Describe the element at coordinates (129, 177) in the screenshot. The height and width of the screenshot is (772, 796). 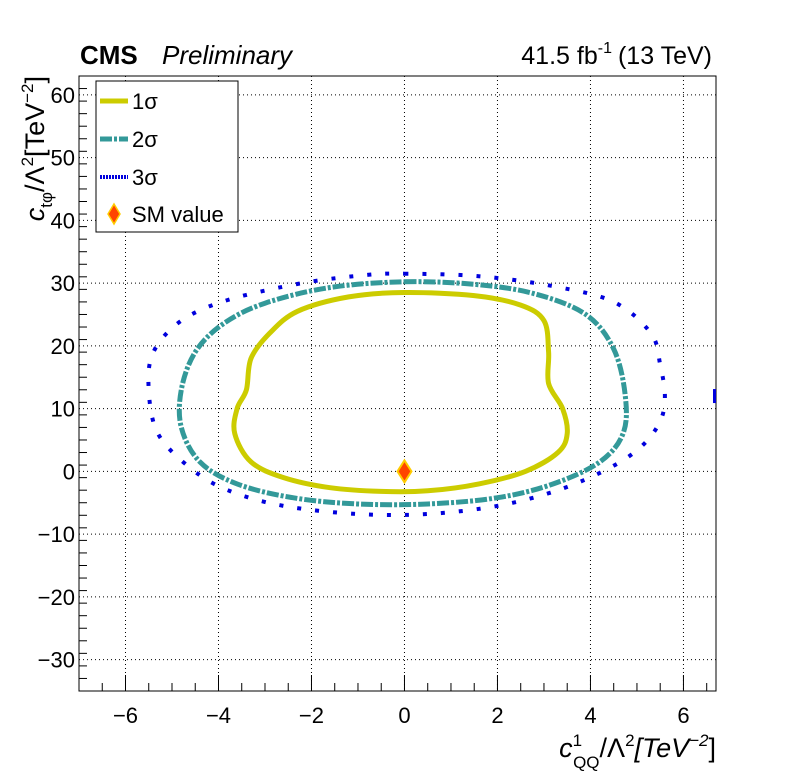
I see `legend-entry: 3σ` at that location.